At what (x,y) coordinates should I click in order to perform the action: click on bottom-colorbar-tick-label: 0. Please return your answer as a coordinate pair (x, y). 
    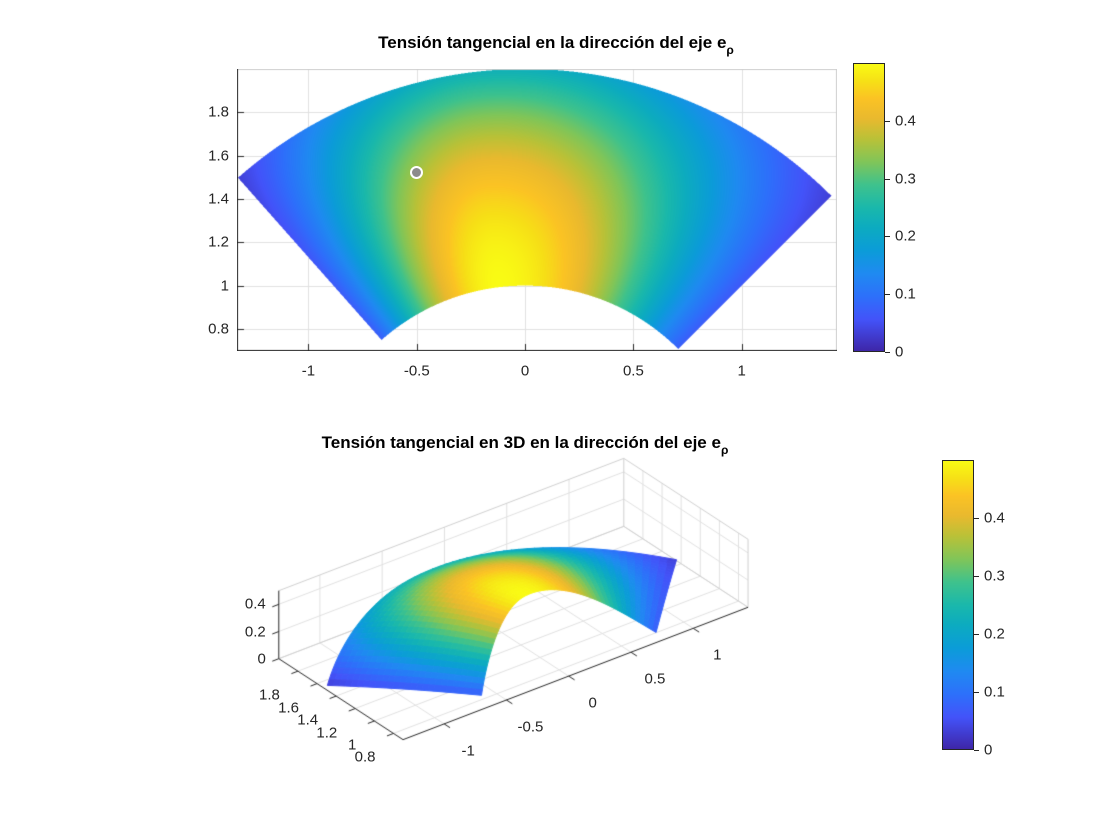
    Looking at the image, I should click on (988, 750).